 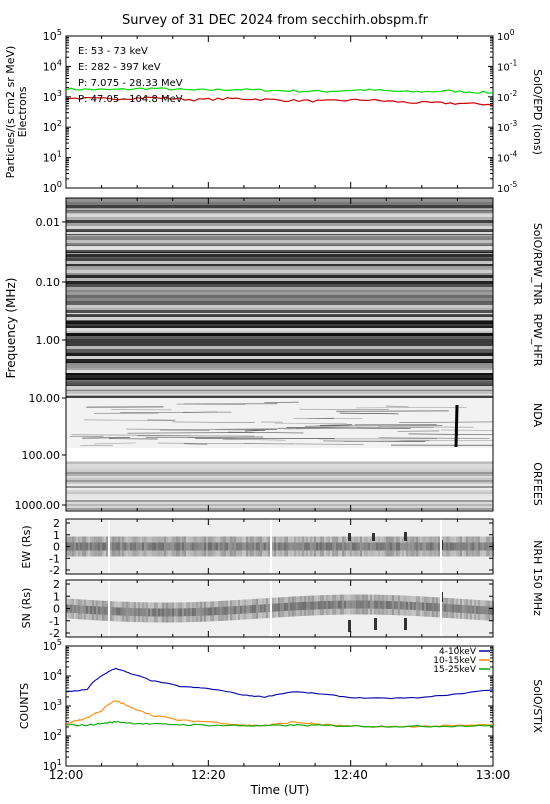 What do you see at coordinates (52, 705) in the screenshot?
I see `stix-tick-label: 10³` at bounding box center [52, 705].